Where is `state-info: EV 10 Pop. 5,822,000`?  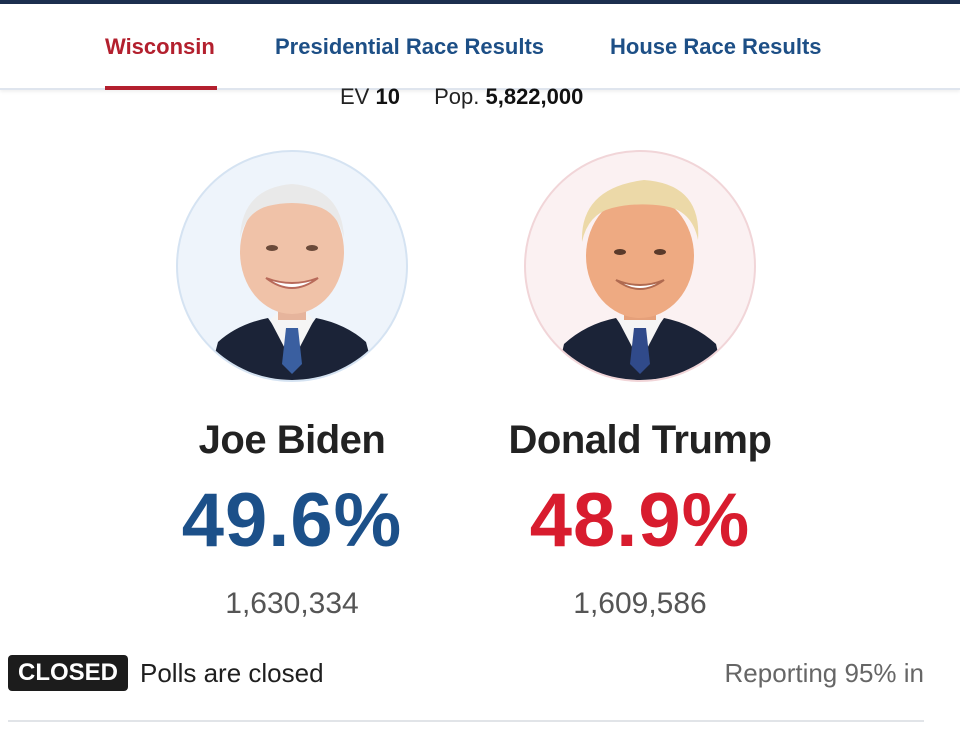
state-info: EV 10 Pop. 5,822,000 is located at coordinates (461, 97).